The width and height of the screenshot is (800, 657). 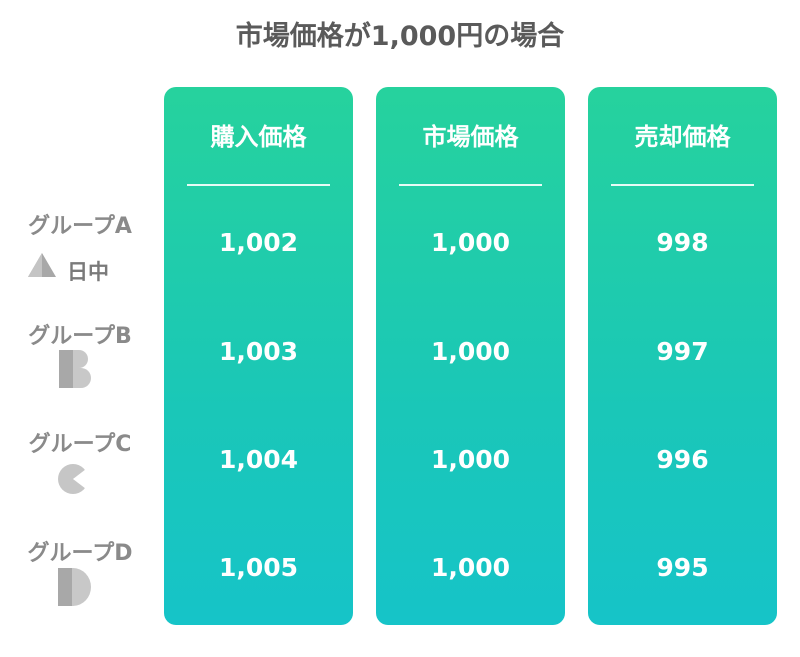 What do you see at coordinates (42, 265) in the screenshot?
I see `triangle-icon` at bounding box center [42, 265].